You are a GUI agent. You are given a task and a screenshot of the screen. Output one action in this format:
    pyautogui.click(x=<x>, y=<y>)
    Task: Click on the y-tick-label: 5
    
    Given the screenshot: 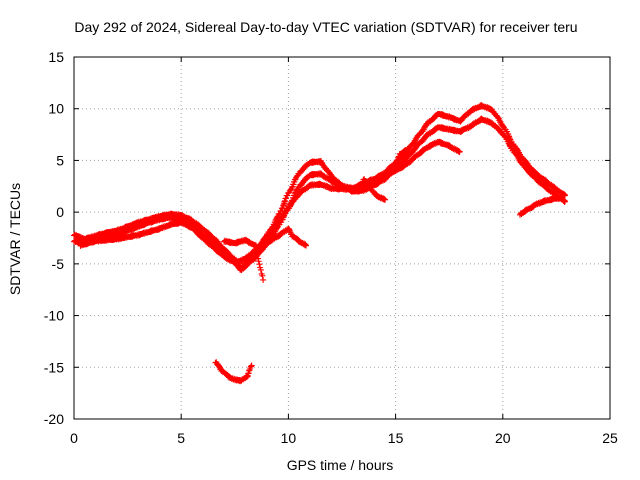 What is the action you would take?
    pyautogui.click(x=60, y=160)
    